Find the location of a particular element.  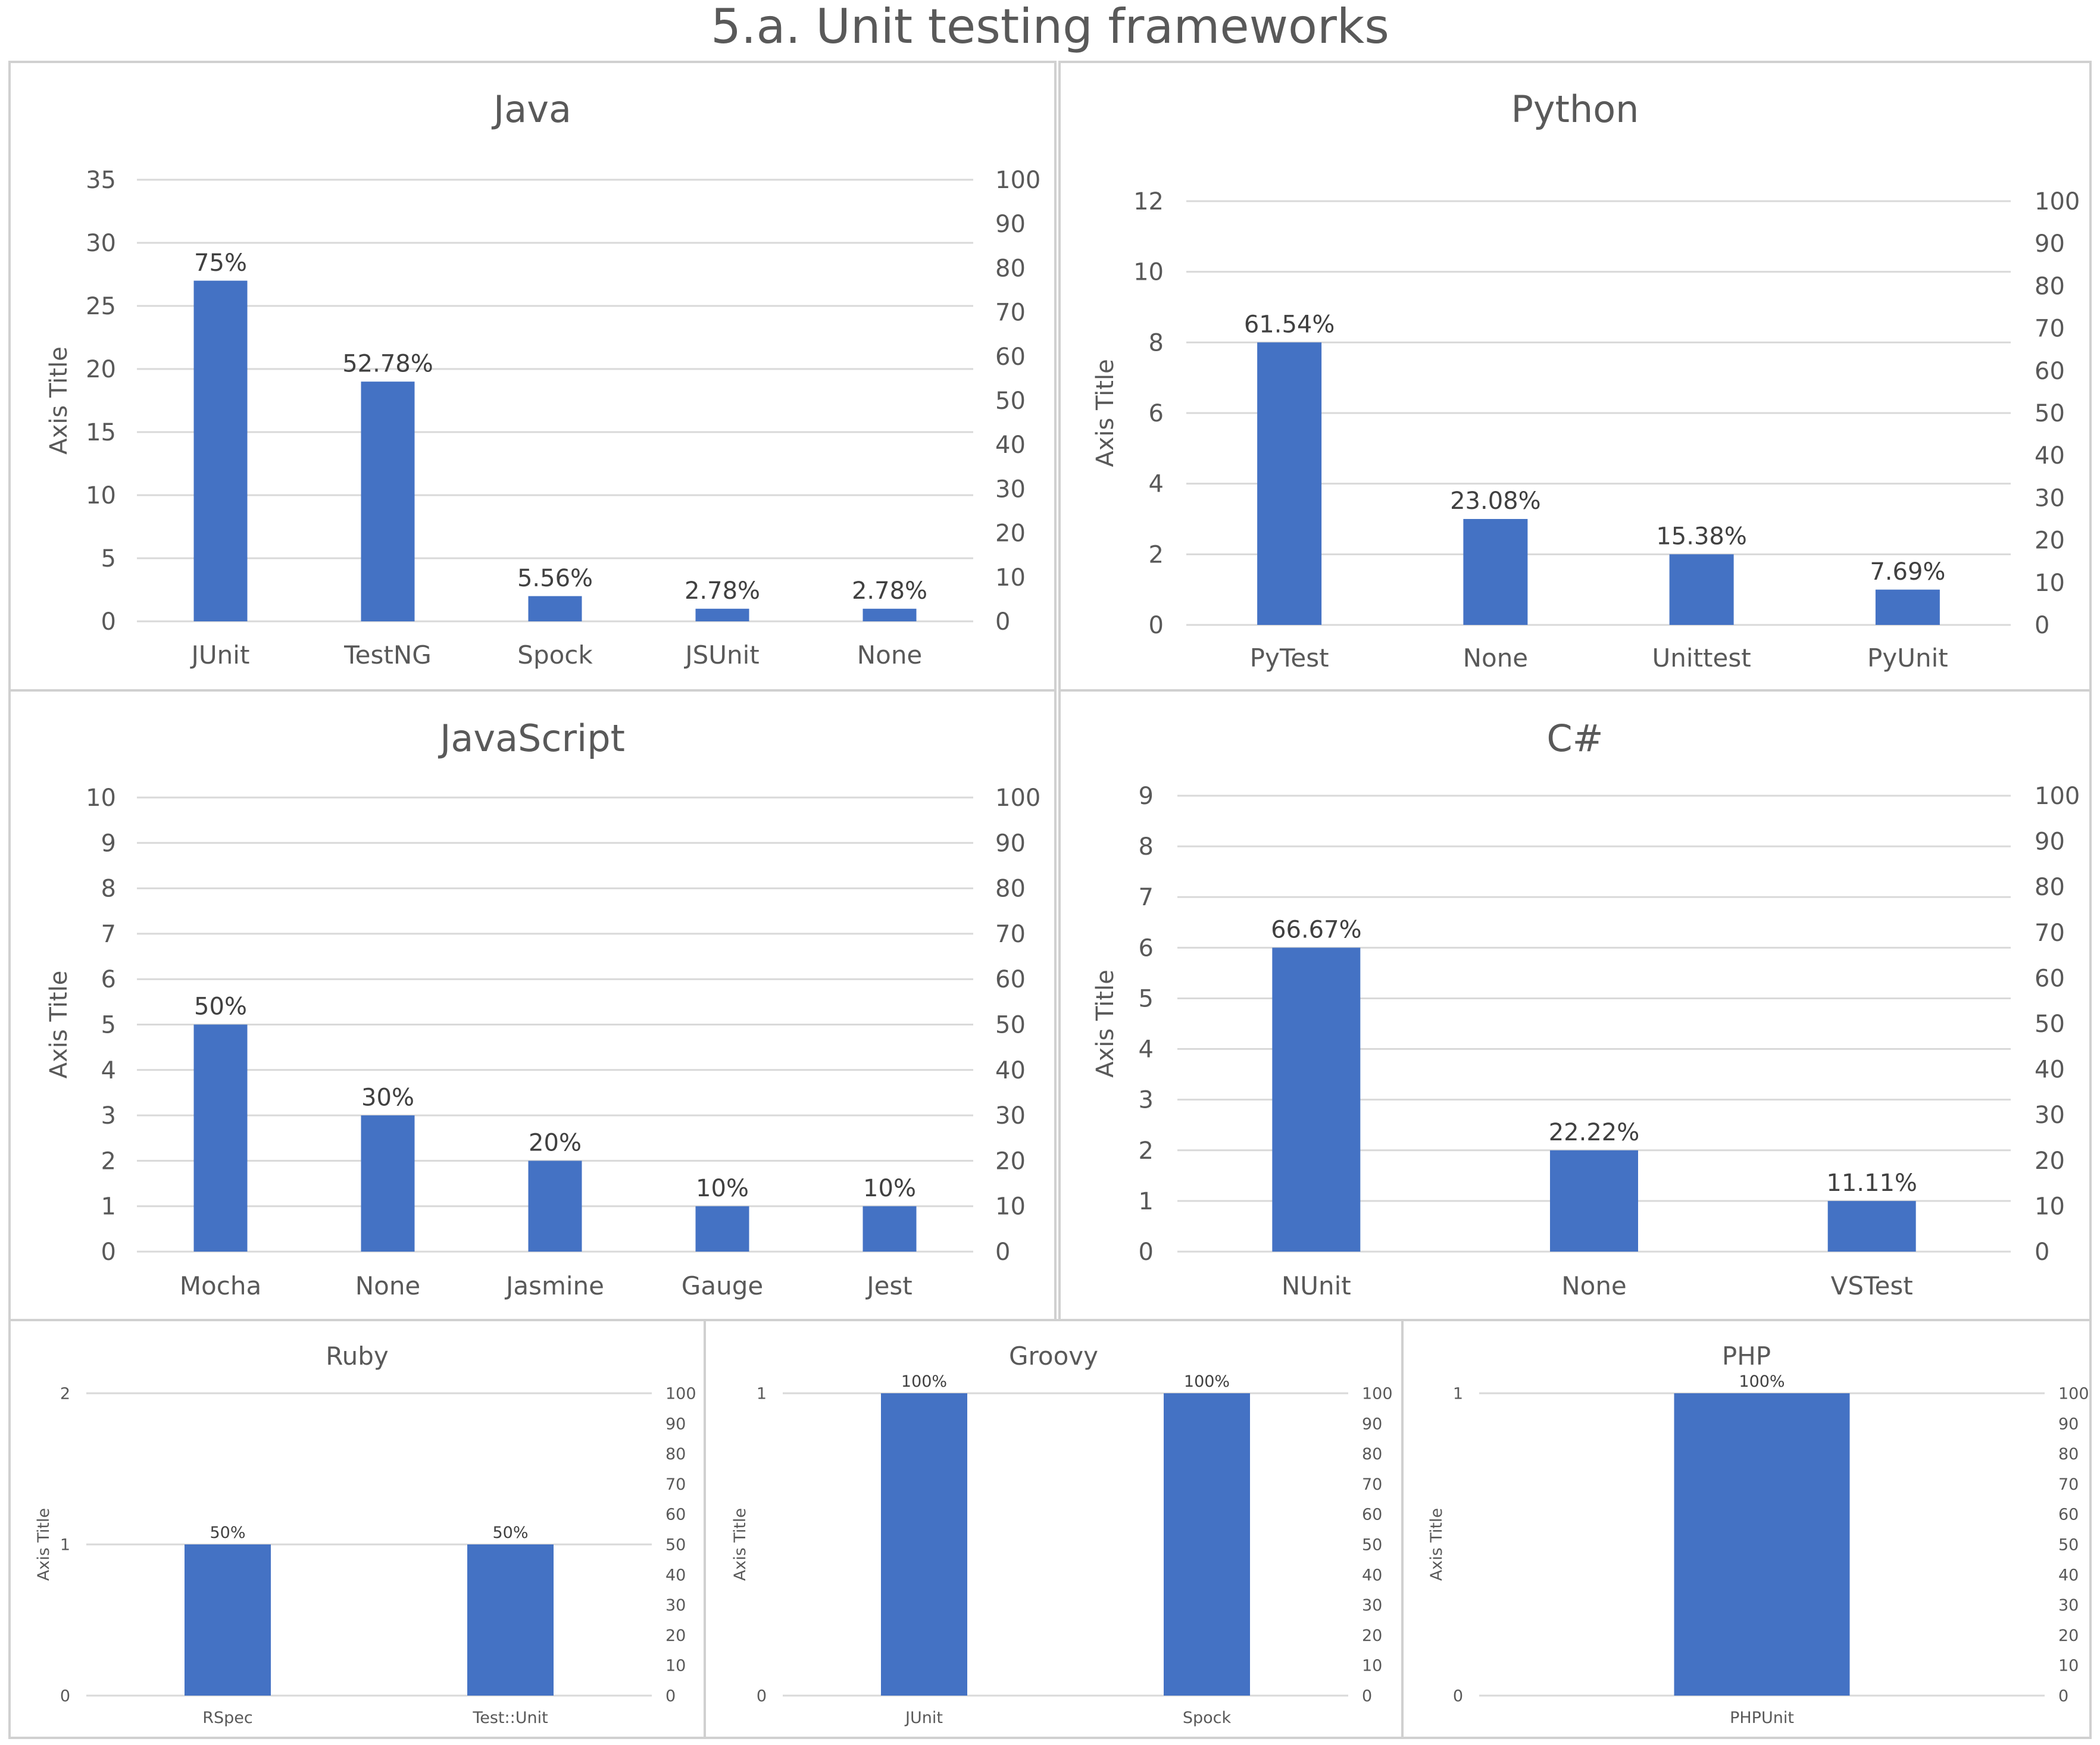

category-label: JUnit is located at coordinates (923, 1718).